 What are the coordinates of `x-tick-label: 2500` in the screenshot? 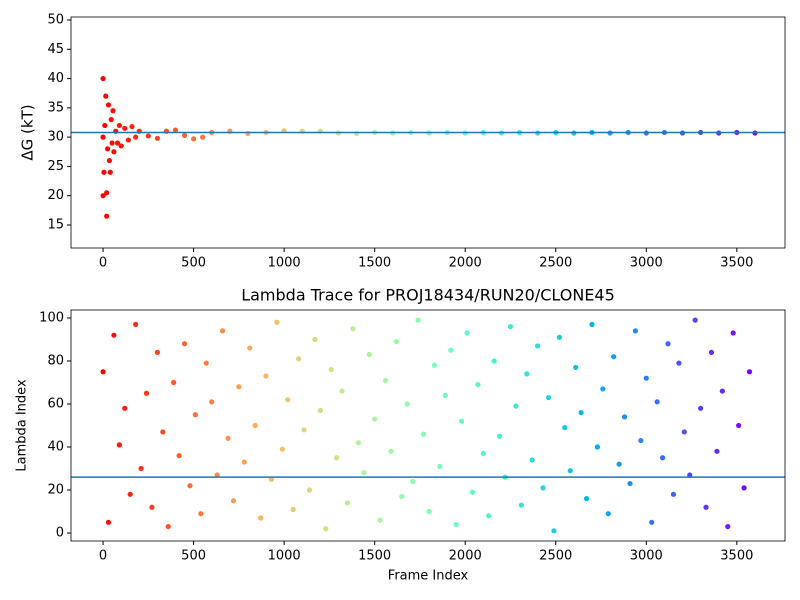 It's located at (555, 263).